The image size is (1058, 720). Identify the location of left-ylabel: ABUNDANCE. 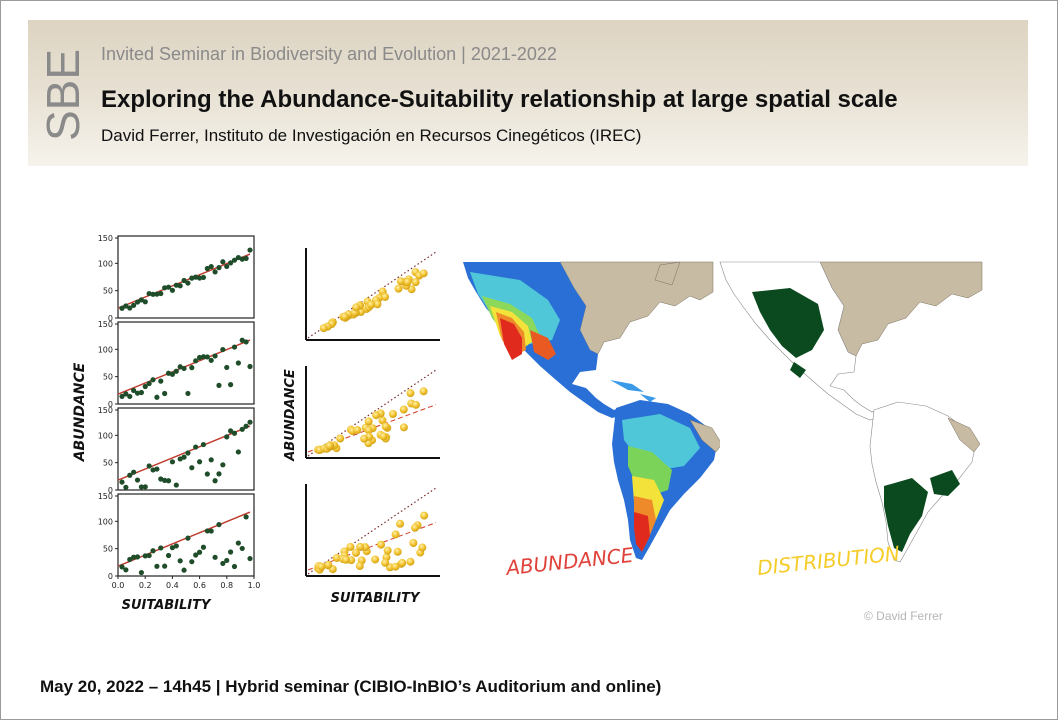
(80, 412).